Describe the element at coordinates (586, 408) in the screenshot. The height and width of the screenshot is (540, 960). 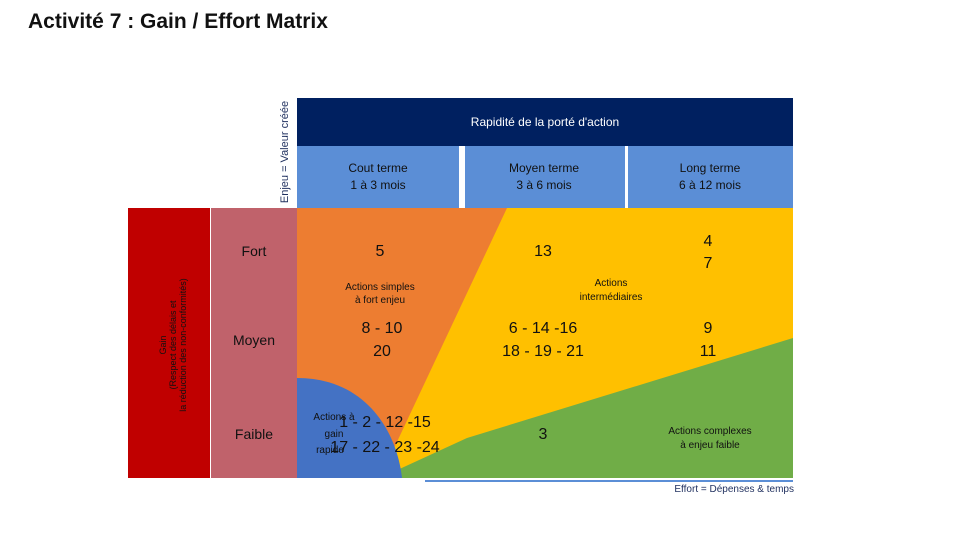
I see `zone-complexes` at that location.